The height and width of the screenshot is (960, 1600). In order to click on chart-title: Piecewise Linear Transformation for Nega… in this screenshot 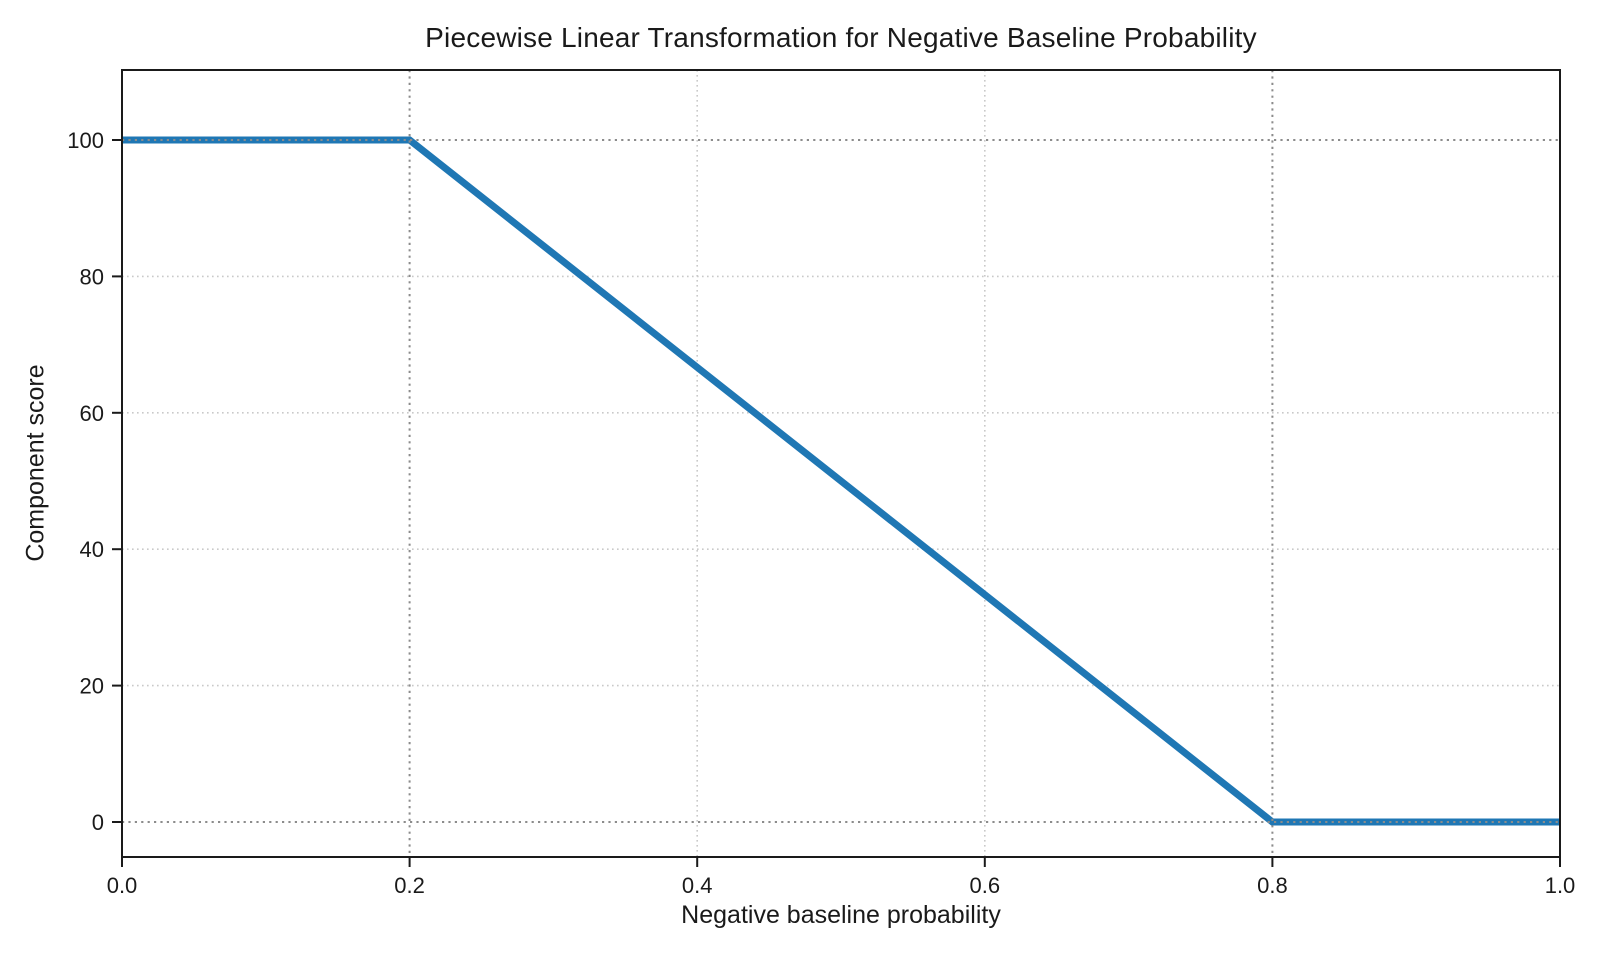, I will do `click(841, 37)`.